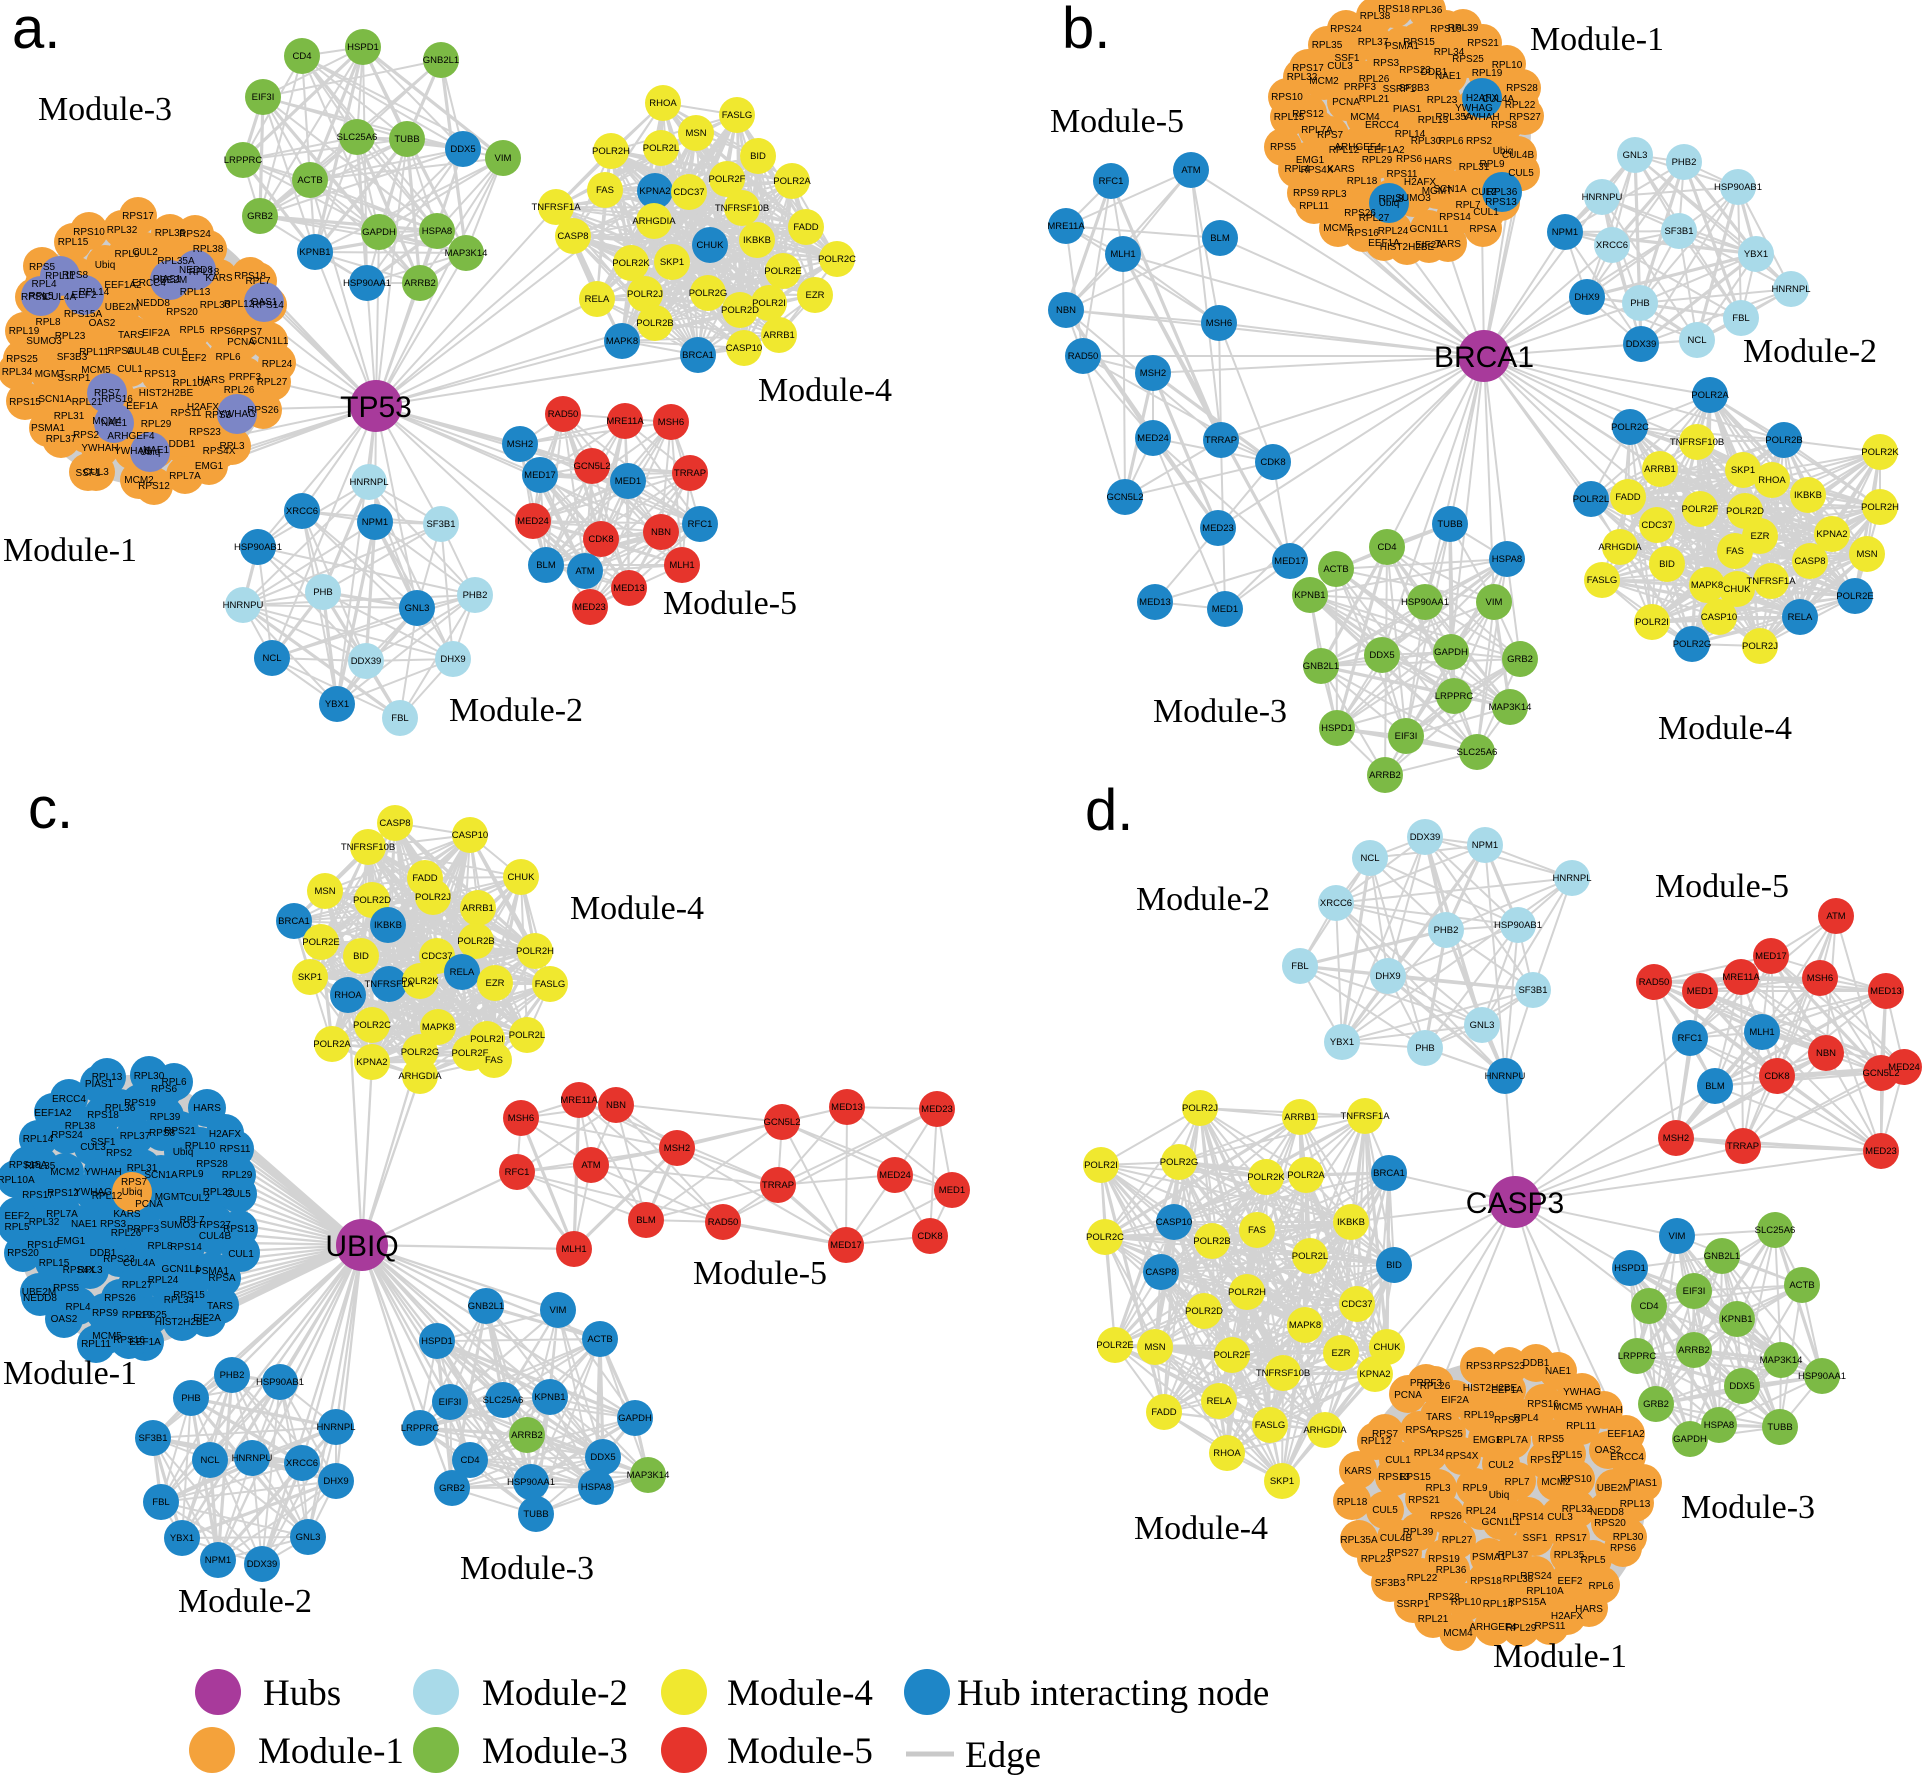 The height and width of the screenshot is (1780, 1923). I want to click on svg-text: RPS23, so click(119, 1259).